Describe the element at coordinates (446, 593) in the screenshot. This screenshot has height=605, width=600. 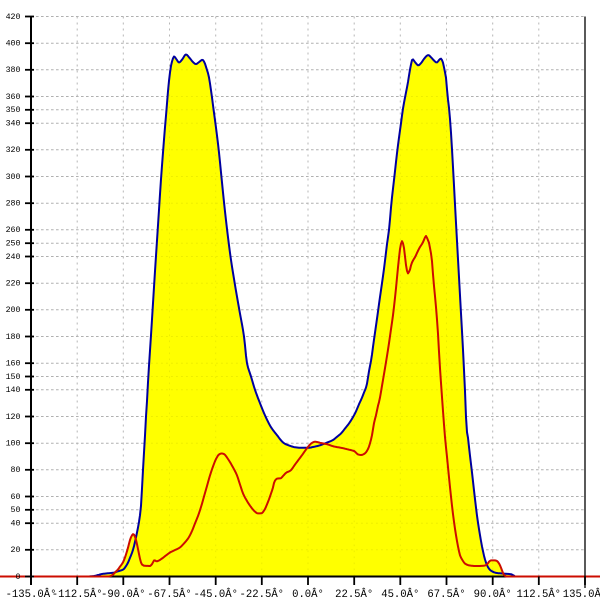
I see `svg-text: 67.5Â°` at that location.